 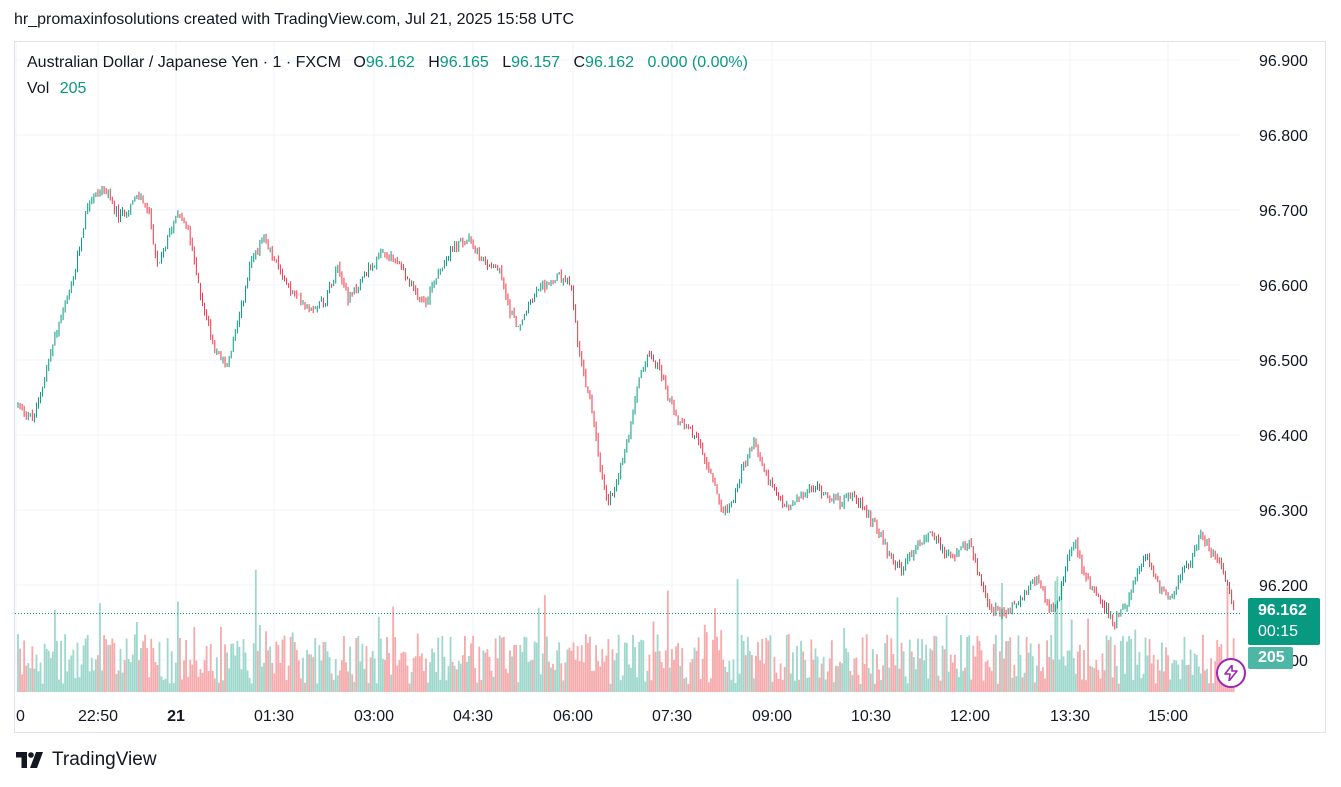 I want to click on volume-layer, so click(x=626, y=630).